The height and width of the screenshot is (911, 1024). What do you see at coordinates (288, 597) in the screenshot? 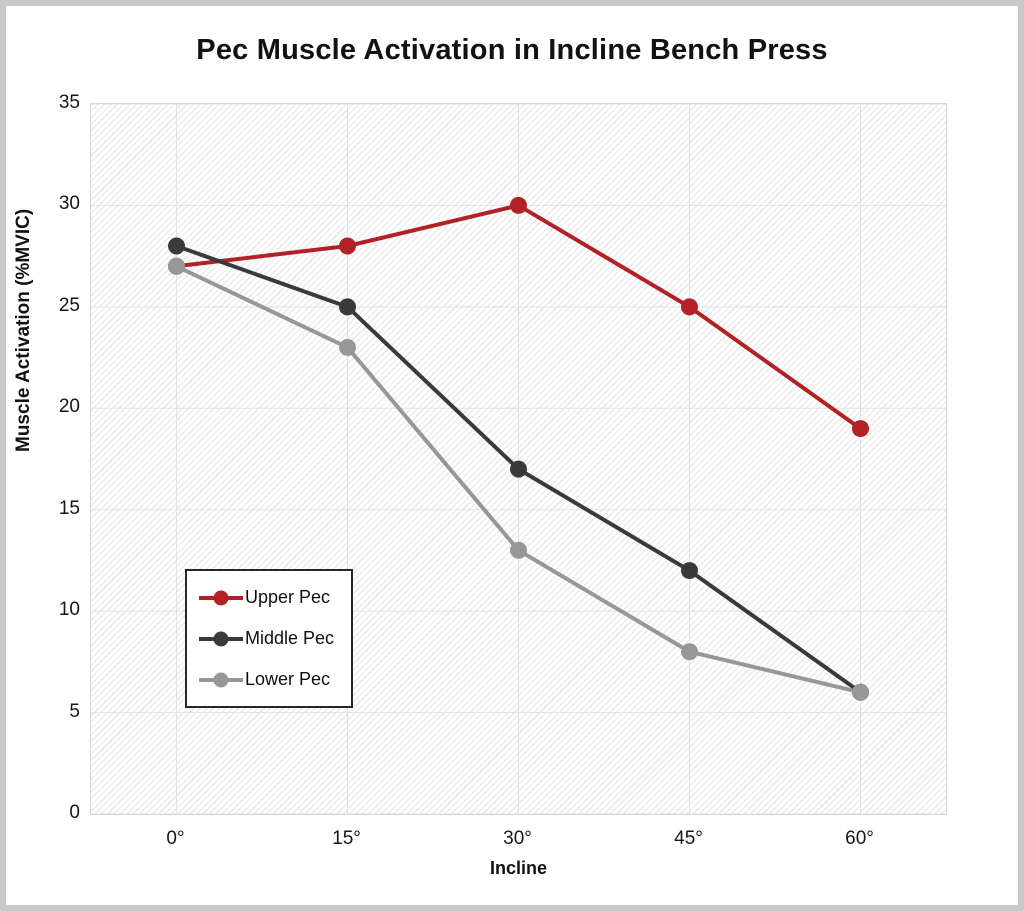
I see `legend-label: Upper Pec` at bounding box center [288, 597].